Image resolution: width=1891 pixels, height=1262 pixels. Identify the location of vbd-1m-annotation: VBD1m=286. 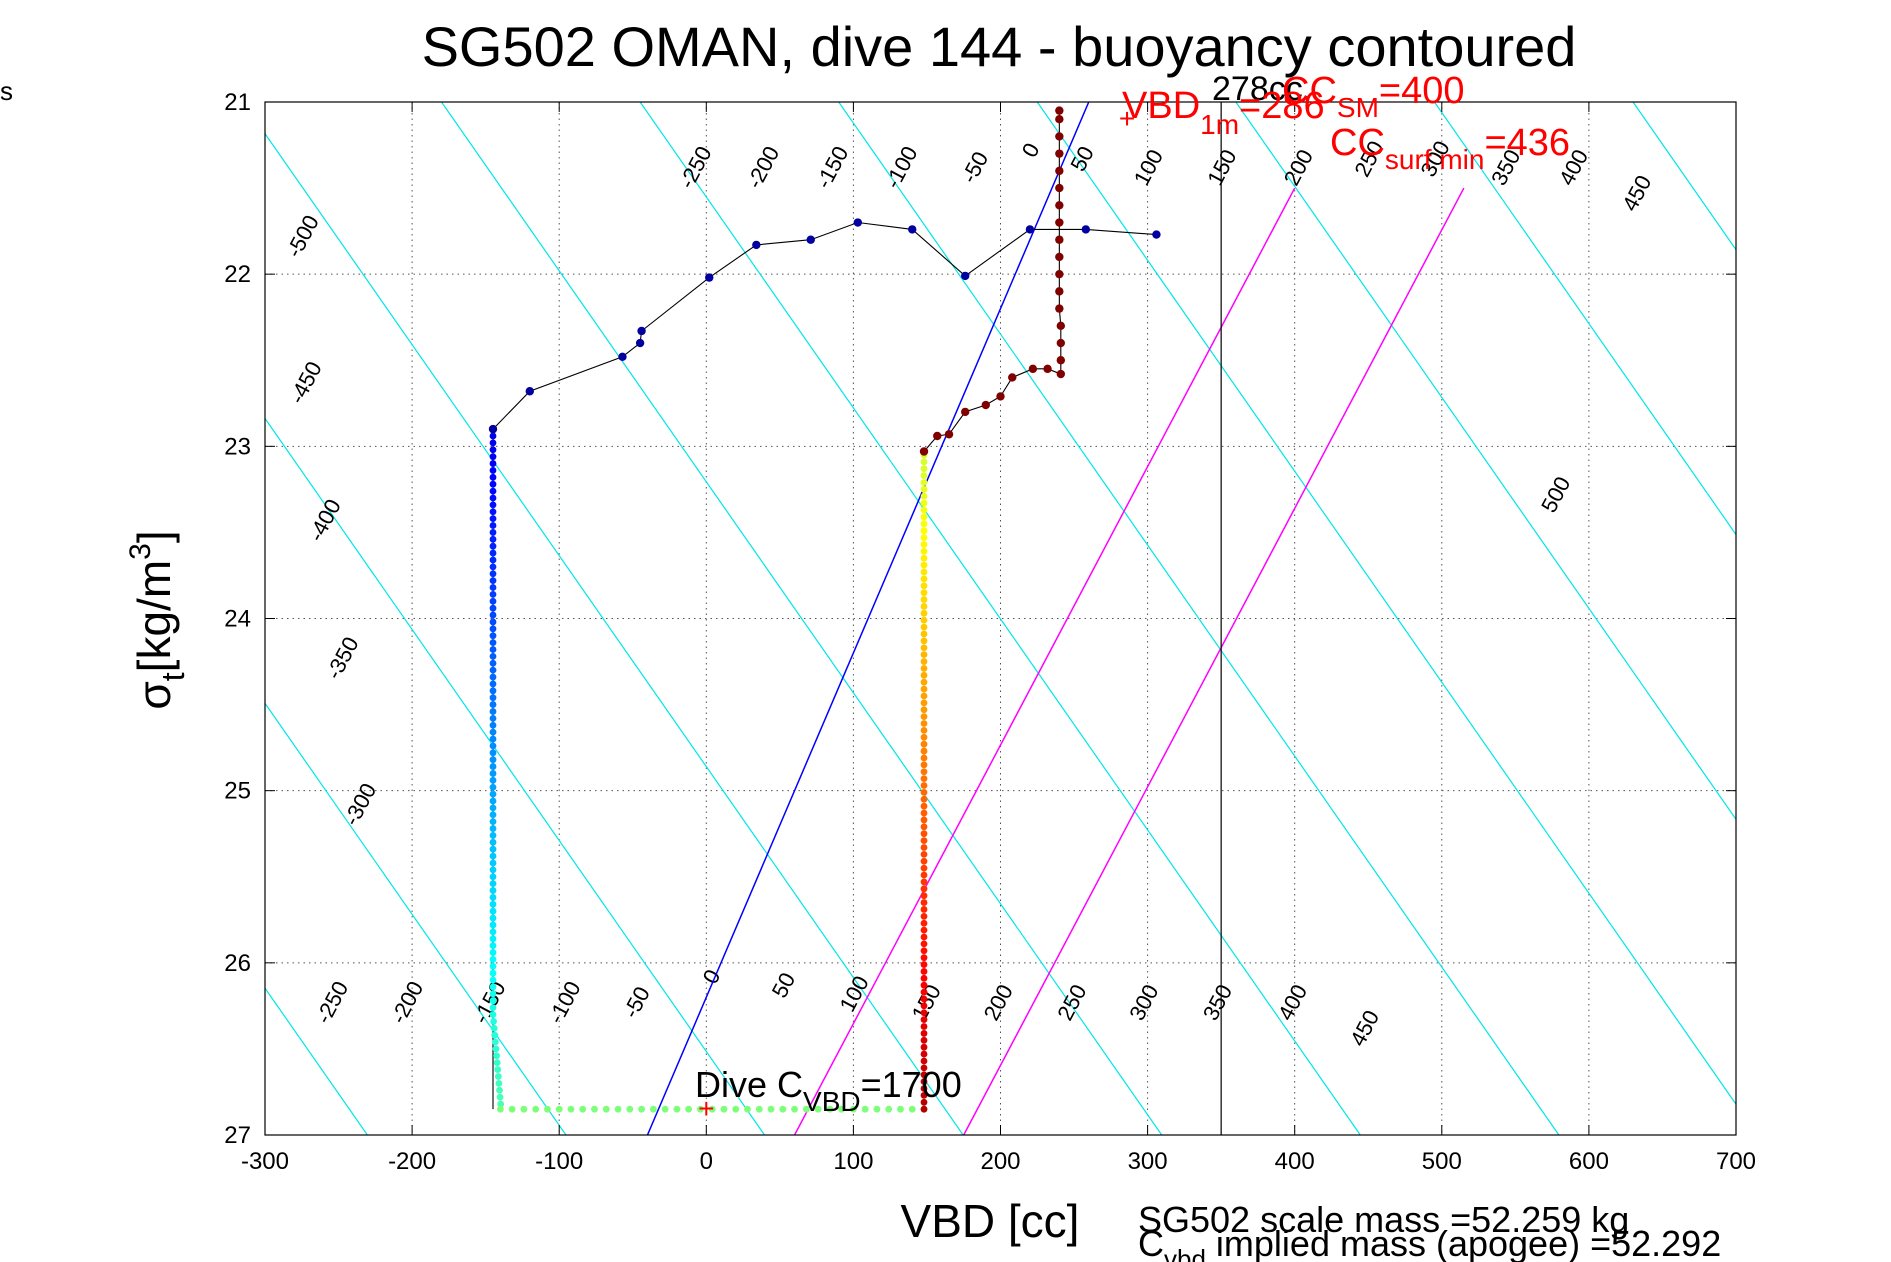
(1223, 112).